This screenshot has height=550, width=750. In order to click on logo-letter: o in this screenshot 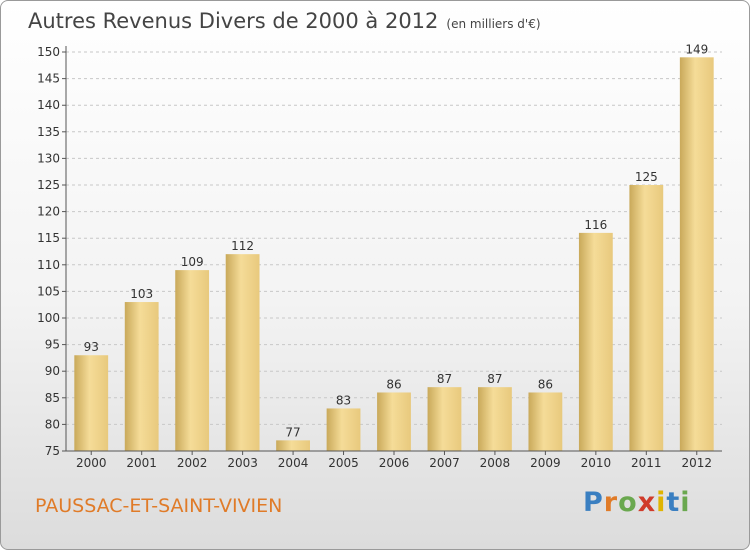, I will do `click(628, 502)`.